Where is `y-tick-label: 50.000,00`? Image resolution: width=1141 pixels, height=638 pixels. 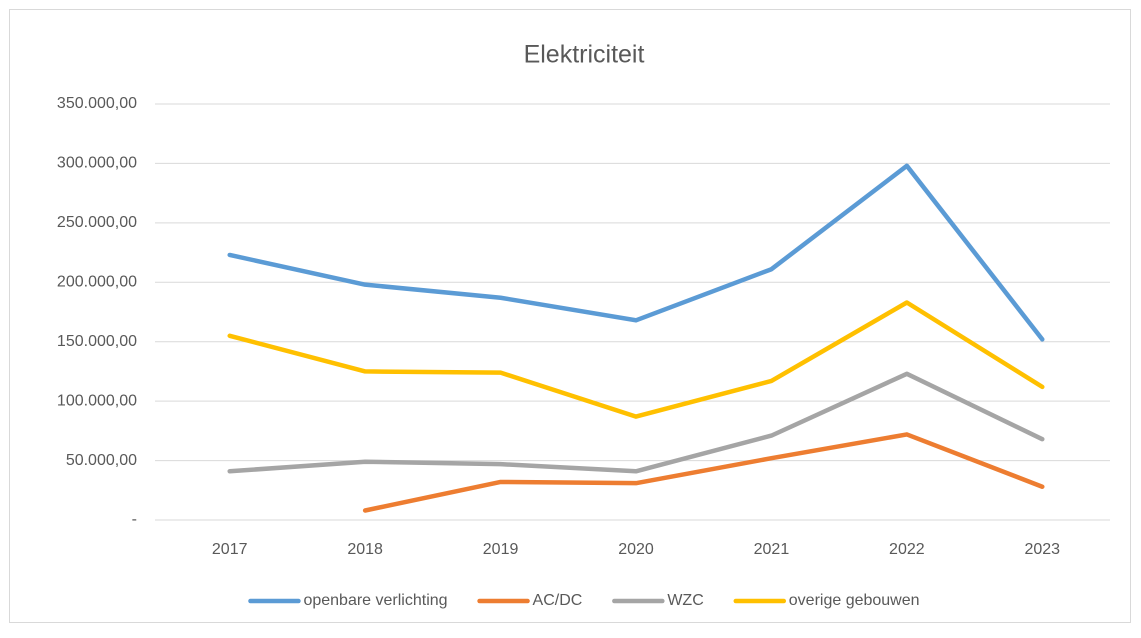
y-tick-label: 50.000,00 is located at coordinates (101, 460).